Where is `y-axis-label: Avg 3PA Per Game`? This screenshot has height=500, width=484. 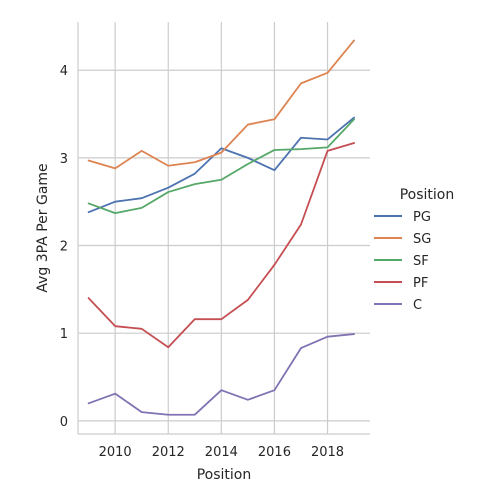 y-axis-label: Avg 3PA Per Game is located at coordinates (43, 227).